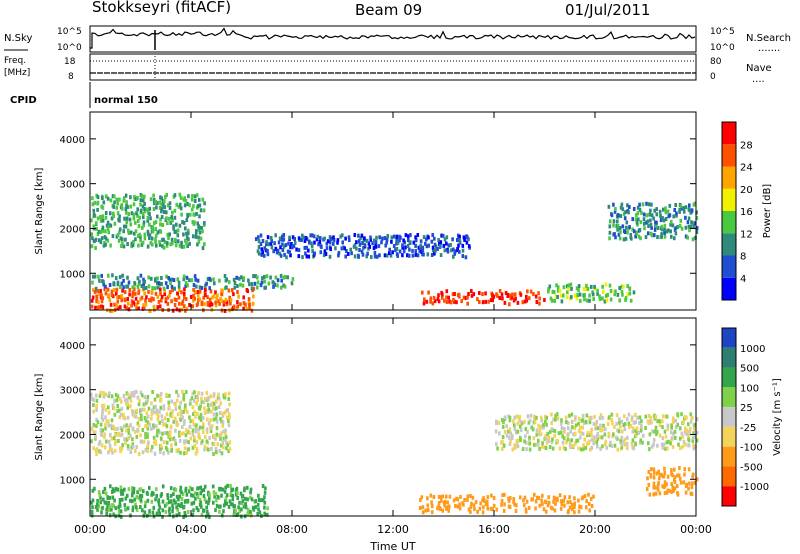 This screenshot has width=800, height=554. What do you see at coordinates (84, 95) in the screenshot?
I see `cpid-panel: CPID normal 150` at bounding box center [84, 95].